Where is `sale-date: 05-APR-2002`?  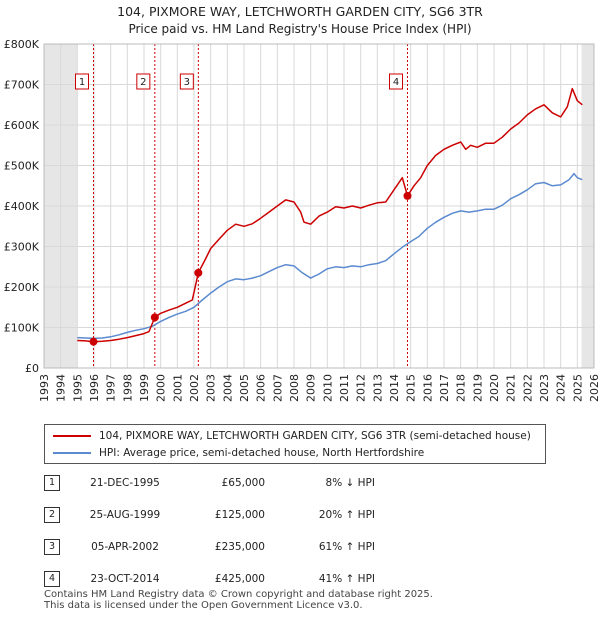
sale-date: 05-APR-2002 is located at coordinates (125, 547).